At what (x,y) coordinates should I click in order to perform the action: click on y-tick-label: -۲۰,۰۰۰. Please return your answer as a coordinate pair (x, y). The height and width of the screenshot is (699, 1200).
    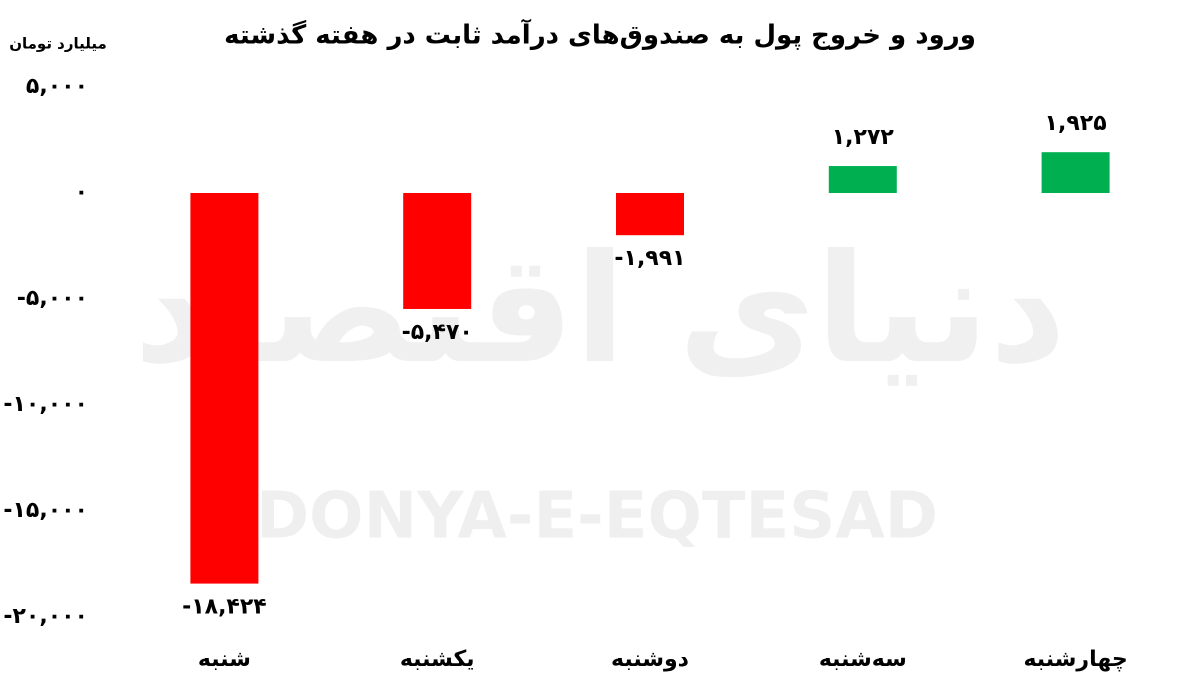
    Looking at the image, I should click on (45, 616).